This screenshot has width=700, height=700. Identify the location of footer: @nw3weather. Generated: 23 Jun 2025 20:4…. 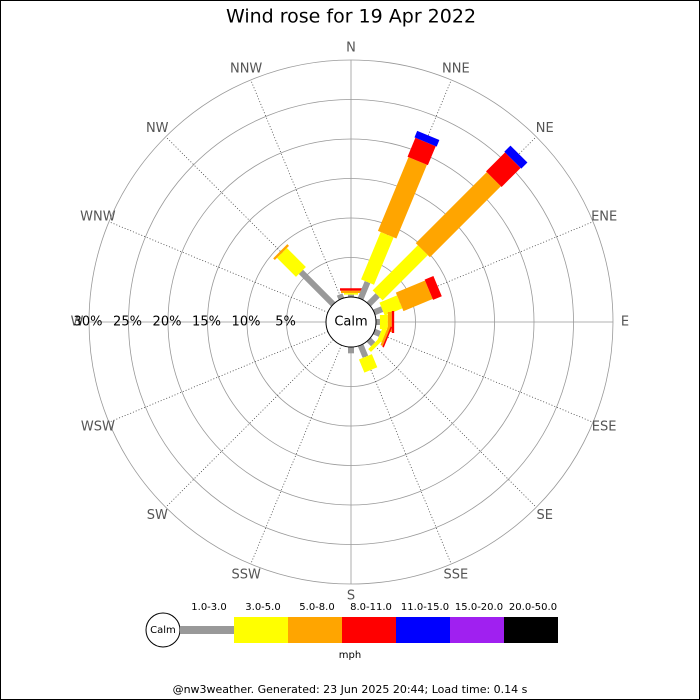
(350, 689).